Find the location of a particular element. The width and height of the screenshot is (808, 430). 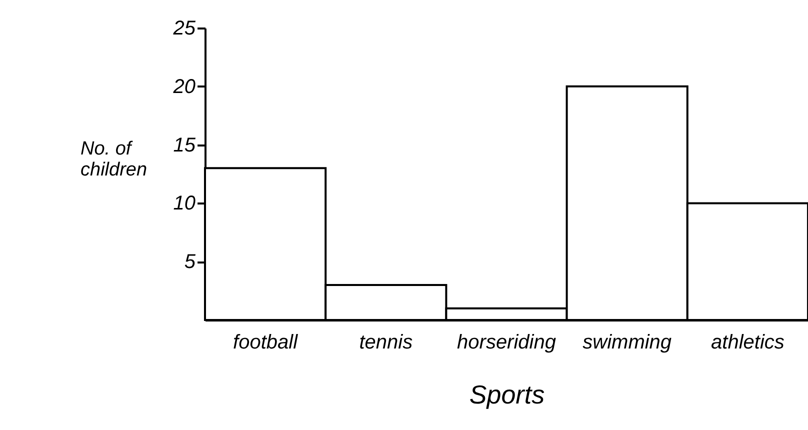

x-tick-label: athletics is located at coordinates (747, 343).